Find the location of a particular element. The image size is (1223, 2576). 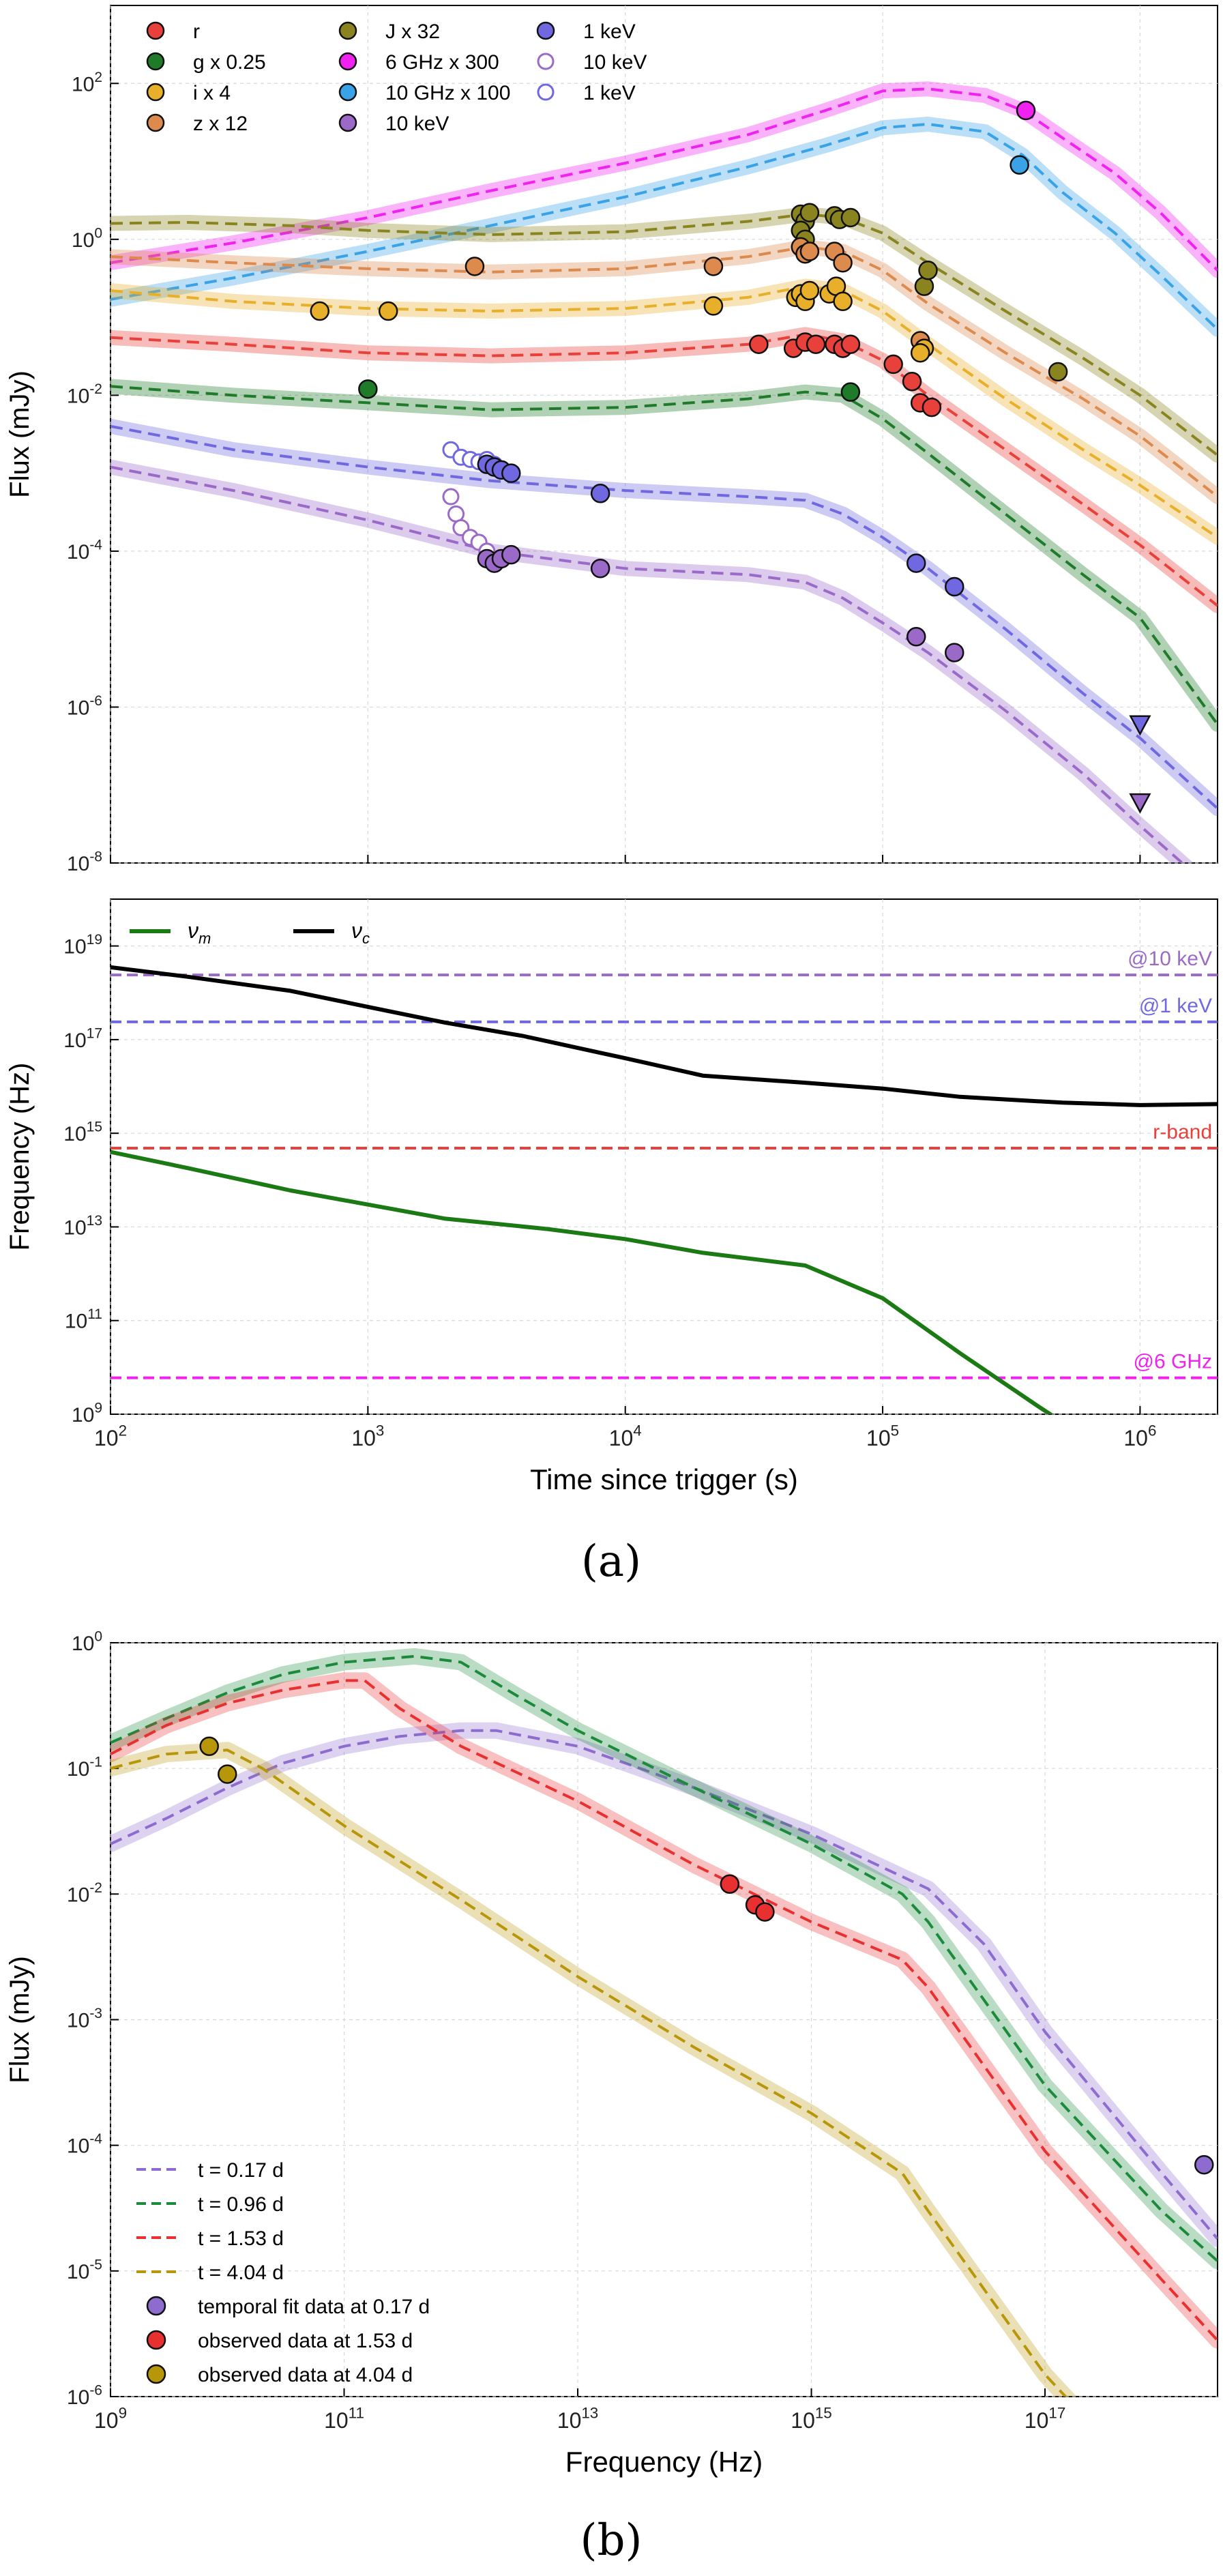

legend-label: νm is located at coordinates (199, 932).